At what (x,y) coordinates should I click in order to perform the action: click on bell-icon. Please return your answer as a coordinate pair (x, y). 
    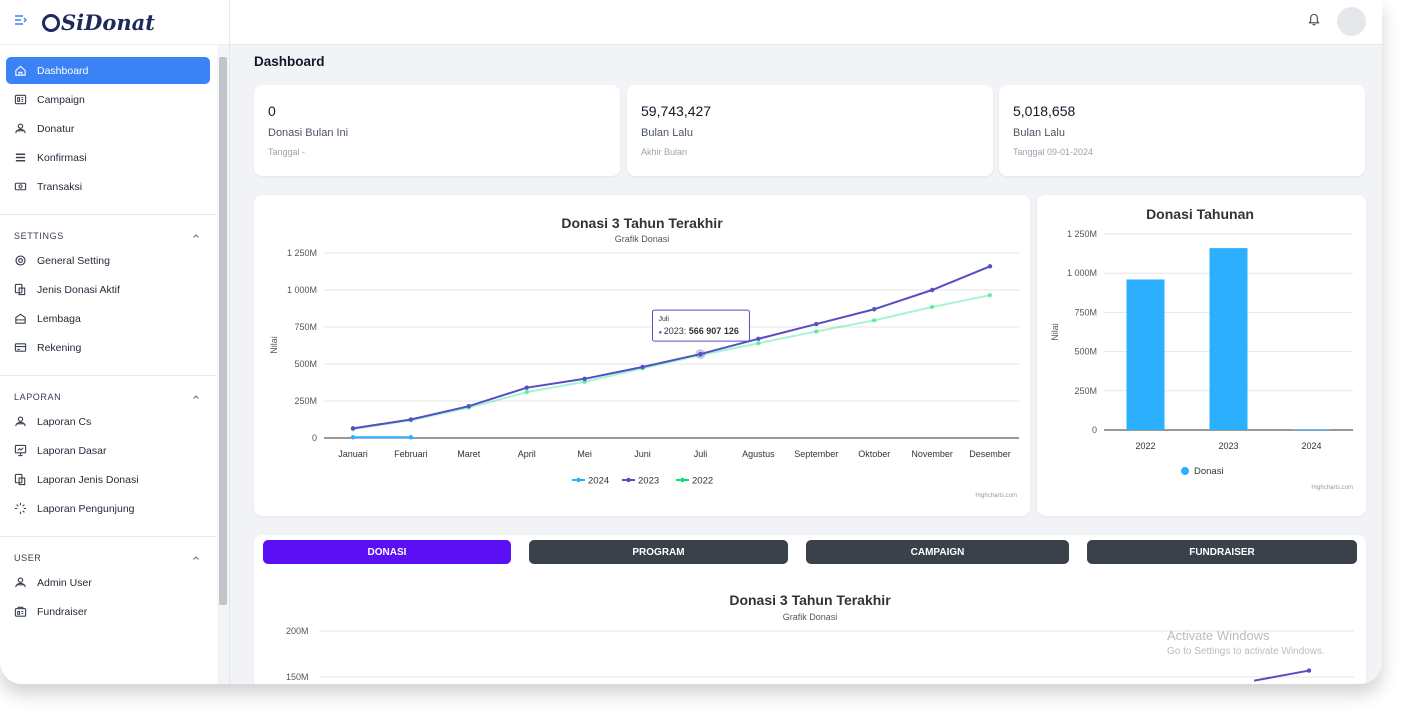
    Looking at the image, I should click on (1314, 22).